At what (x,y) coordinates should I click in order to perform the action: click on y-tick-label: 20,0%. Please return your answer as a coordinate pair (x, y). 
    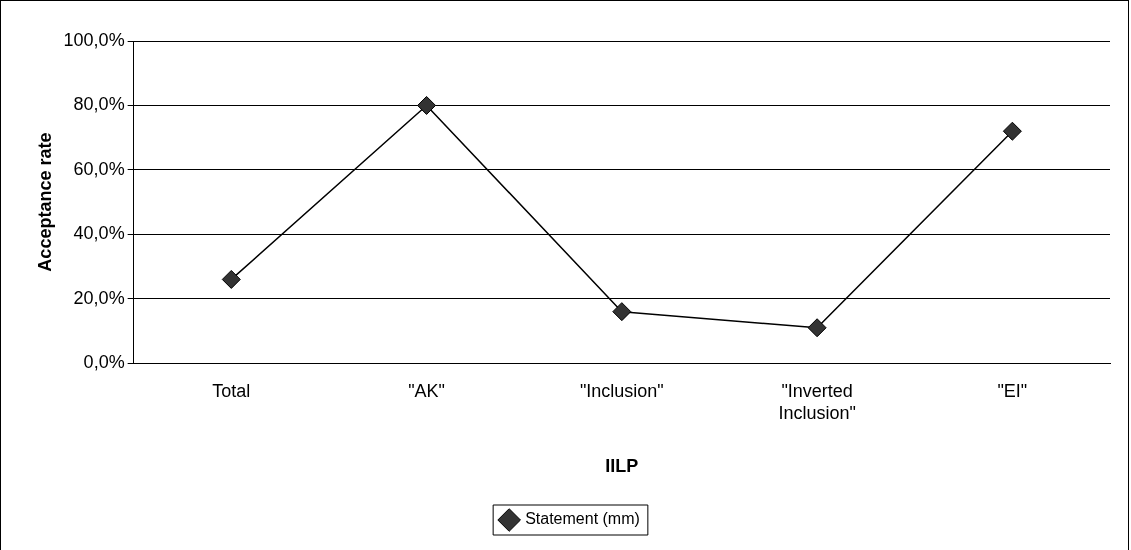
    Looking at the image, I should click on (99, 297).